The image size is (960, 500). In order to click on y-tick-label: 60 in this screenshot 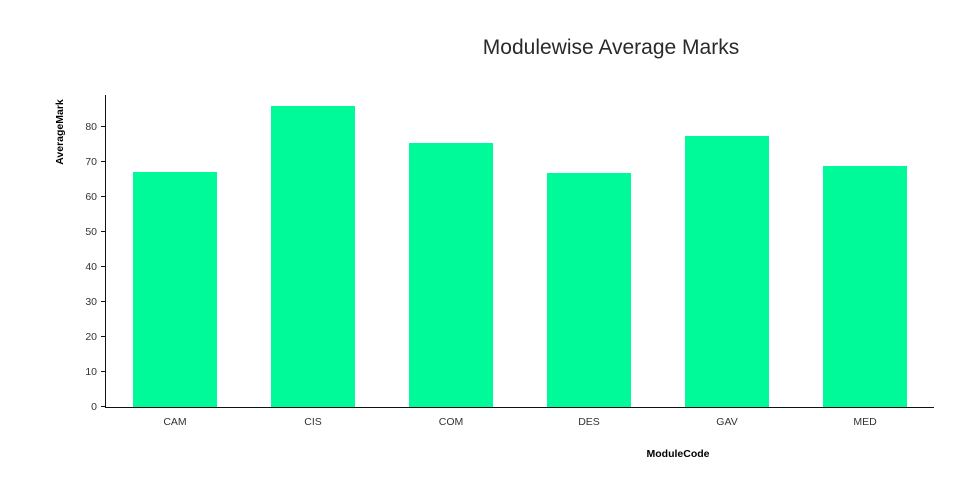, I will do `click(91, 196)`.